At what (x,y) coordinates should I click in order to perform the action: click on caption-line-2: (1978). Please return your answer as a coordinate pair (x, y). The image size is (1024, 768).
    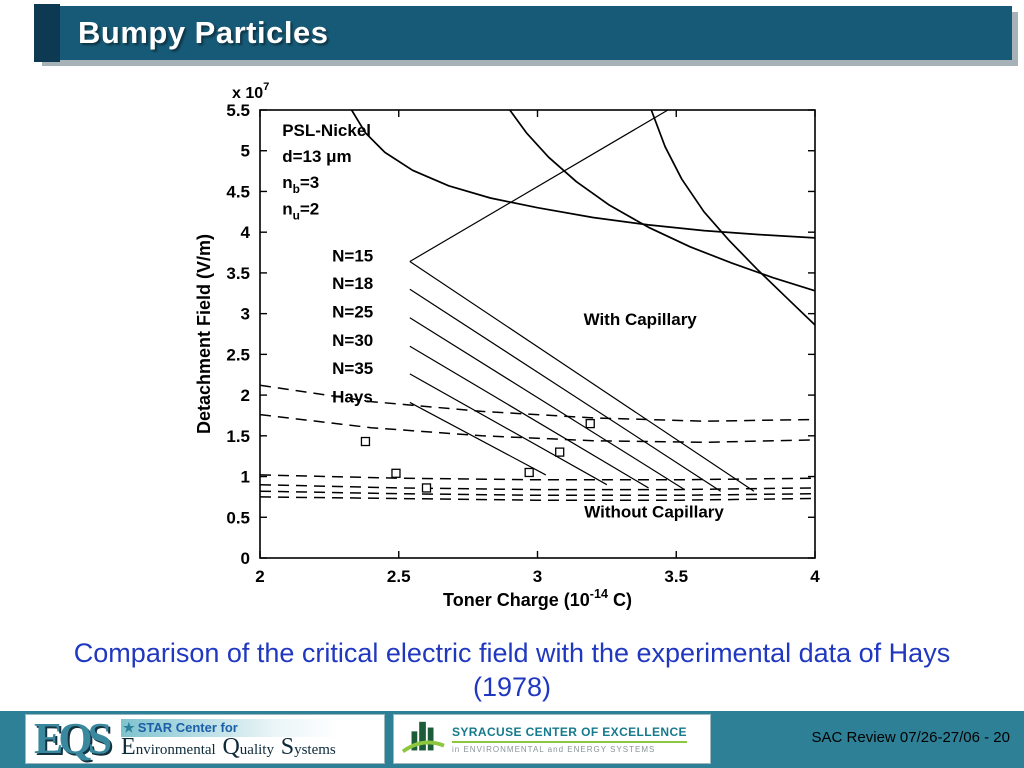
    Looking at the image, I should click on (512, 687).